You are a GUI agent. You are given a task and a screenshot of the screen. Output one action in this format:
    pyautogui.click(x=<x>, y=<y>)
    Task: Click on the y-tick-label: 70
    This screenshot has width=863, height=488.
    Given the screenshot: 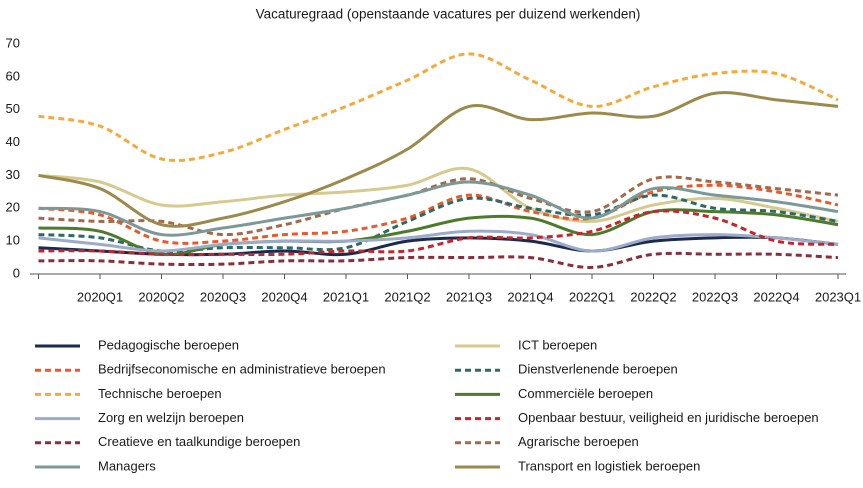 What is the action you would take?
    pyautogui.click(x=13, y=42)
    